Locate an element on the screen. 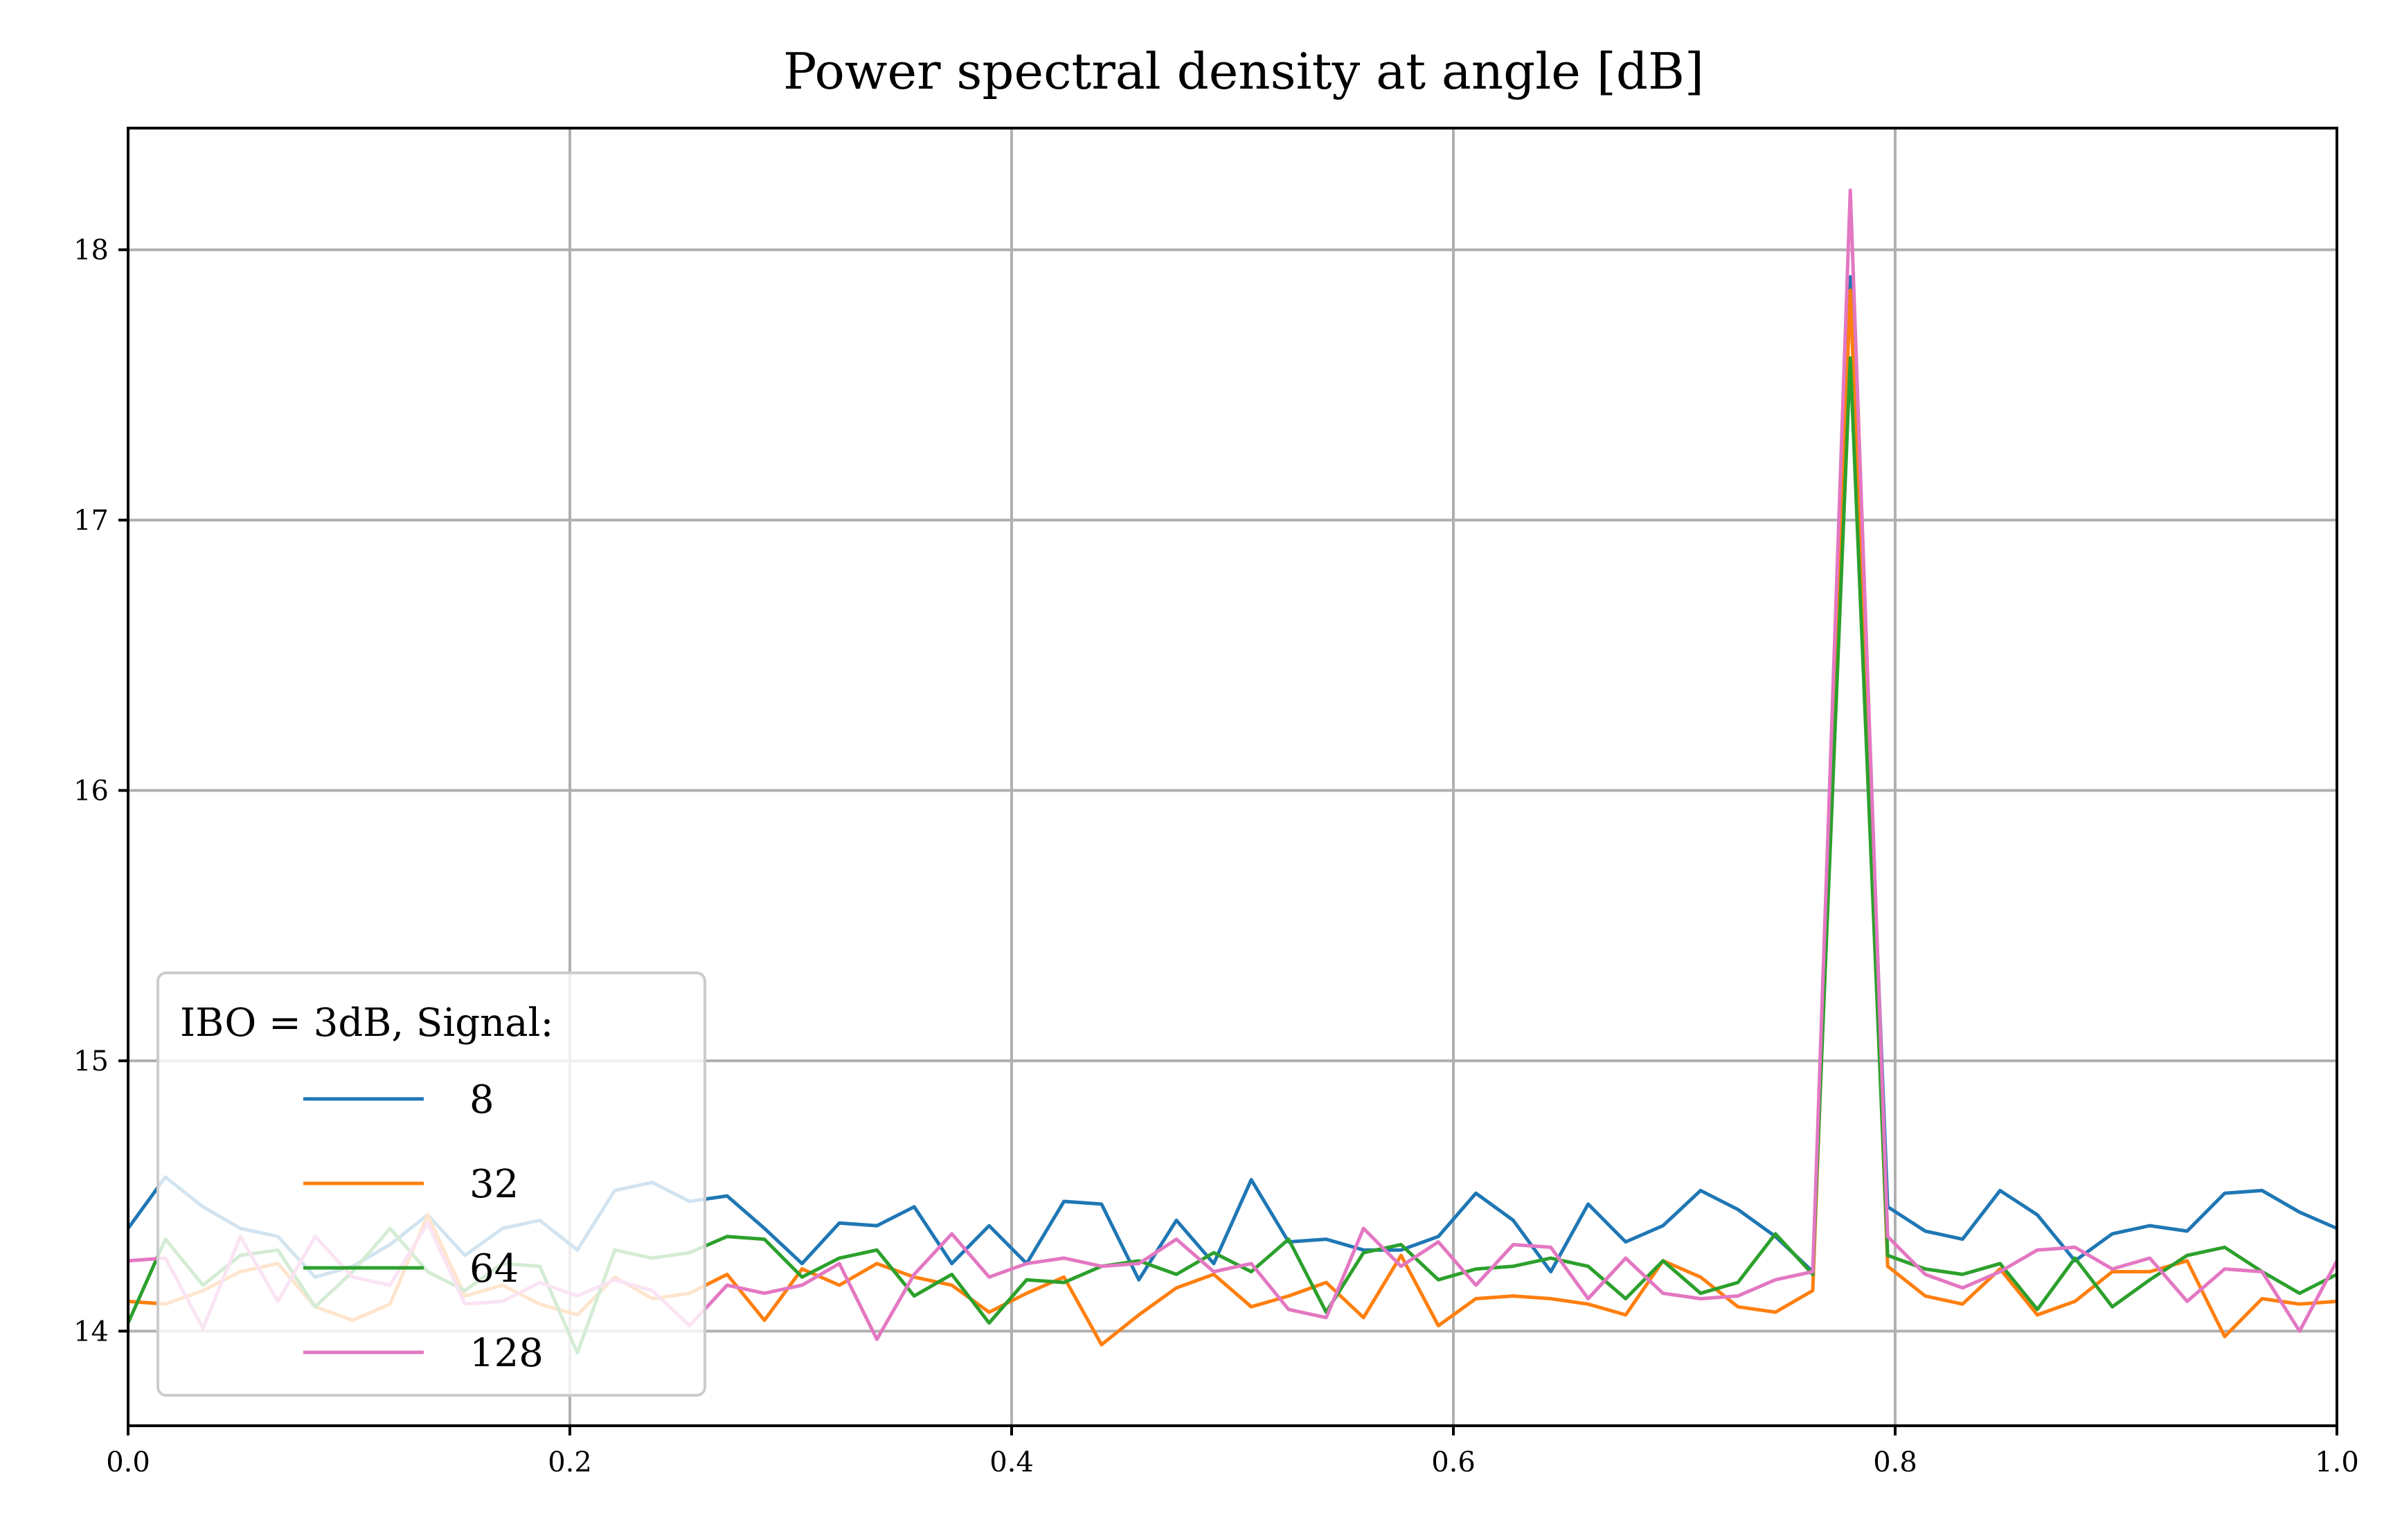 The width and height of the screenshot is (2393, 1540). y-tick-label: 14 is located at coordinates (91, 1332).